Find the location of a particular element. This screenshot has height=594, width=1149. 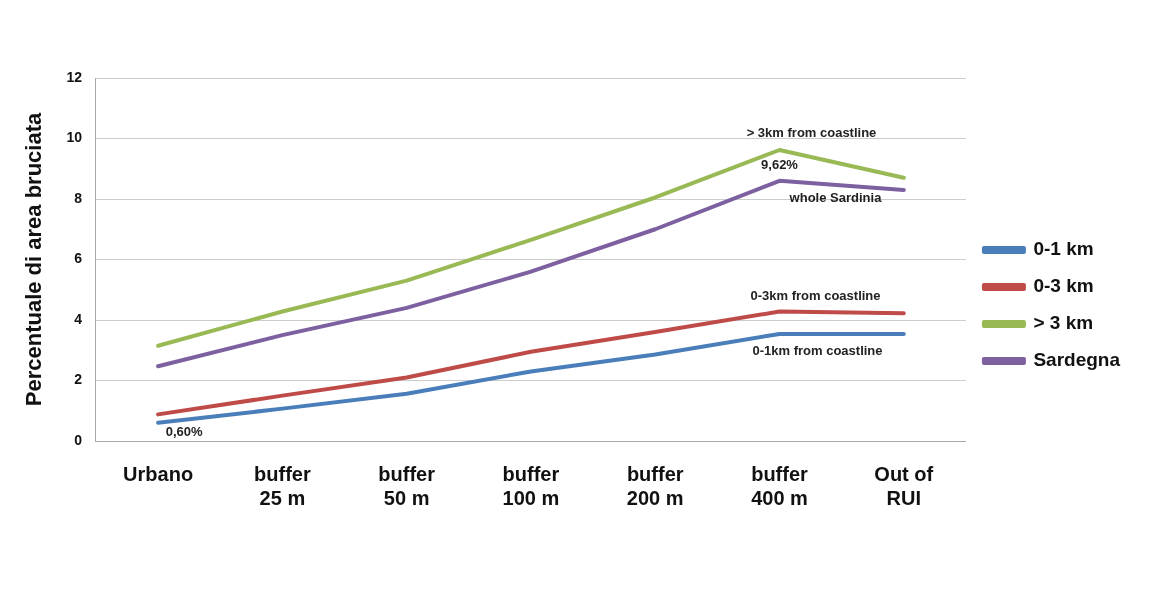

legend-label: 0-1 km is located at coordinates (1063, 249).